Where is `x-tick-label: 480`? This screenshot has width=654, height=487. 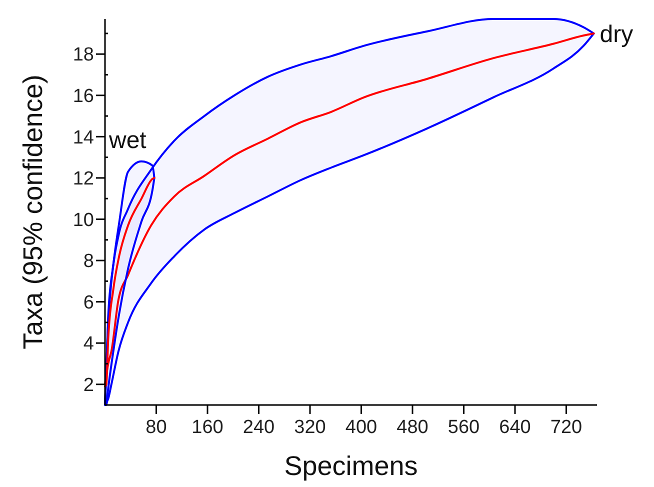
x-tick-label: 480 is located at coordinates (412, 427).